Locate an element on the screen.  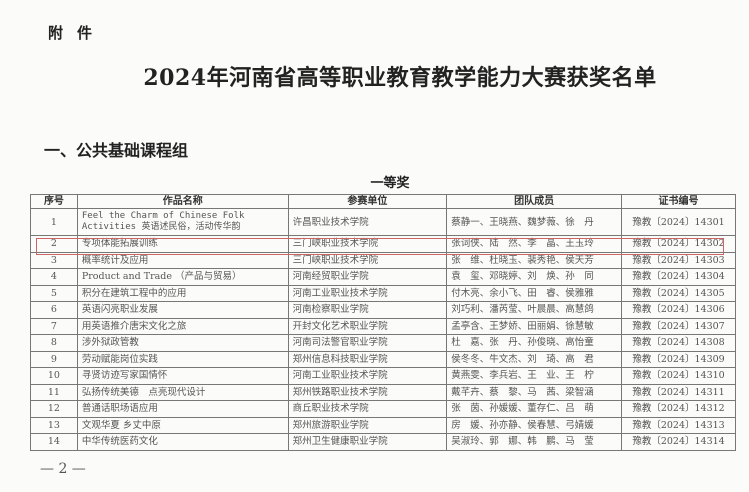
cell-work-title: 文观华夏 乡丈中原 is located at coordinates (182, 425).